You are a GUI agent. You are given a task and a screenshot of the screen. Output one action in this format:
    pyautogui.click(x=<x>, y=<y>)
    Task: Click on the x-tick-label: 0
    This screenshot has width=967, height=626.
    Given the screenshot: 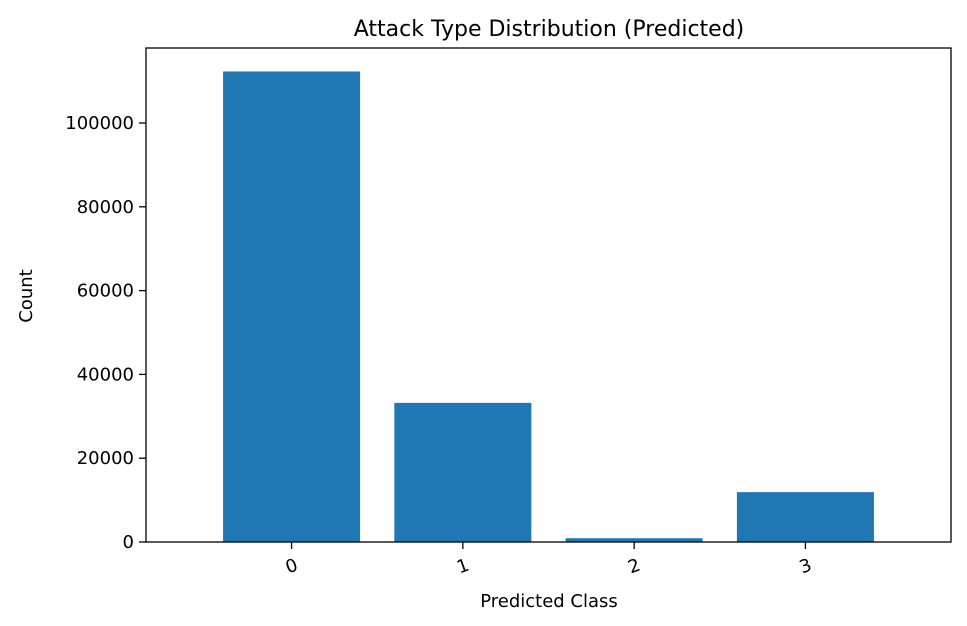 What is the action you would take?
    pyautogui.click(x=292, y=567)
    